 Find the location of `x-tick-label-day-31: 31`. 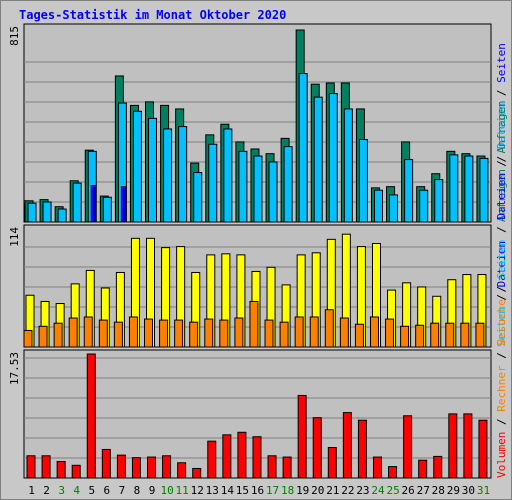

x-tick-label-day-31: 31 is located at coordinates (483, 490).